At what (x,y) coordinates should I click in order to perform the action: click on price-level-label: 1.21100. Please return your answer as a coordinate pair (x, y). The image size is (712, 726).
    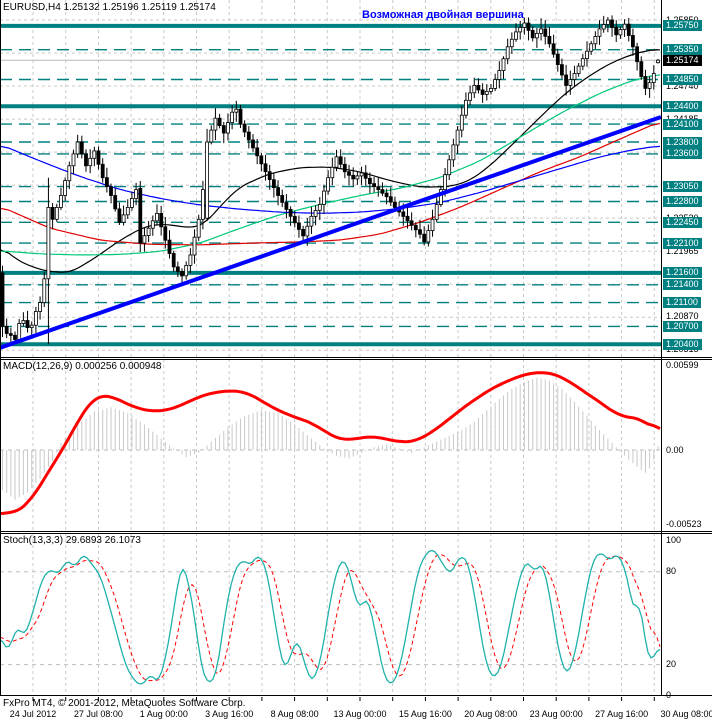
    Looking at the image, I should click on (682, 303).